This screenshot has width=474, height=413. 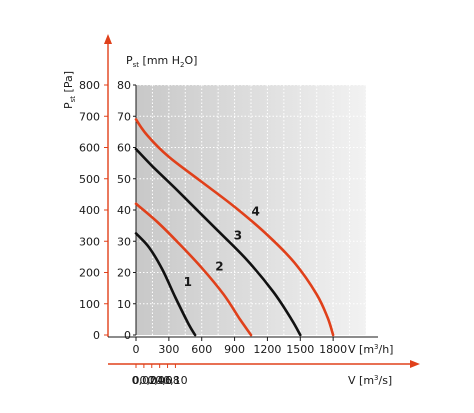 I want to click on x-primary-tick-label: 0, so click(x=136, y=349).